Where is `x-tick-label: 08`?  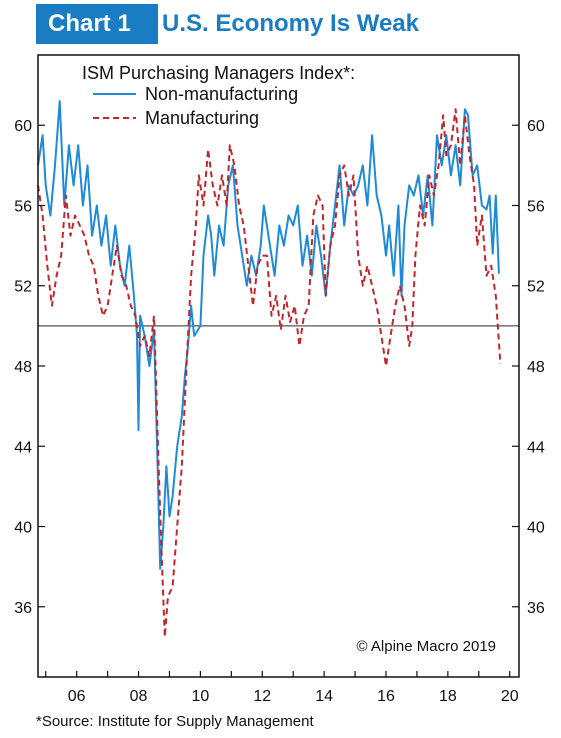 x-tick-label: 08 is located at coordinates (139, 696).